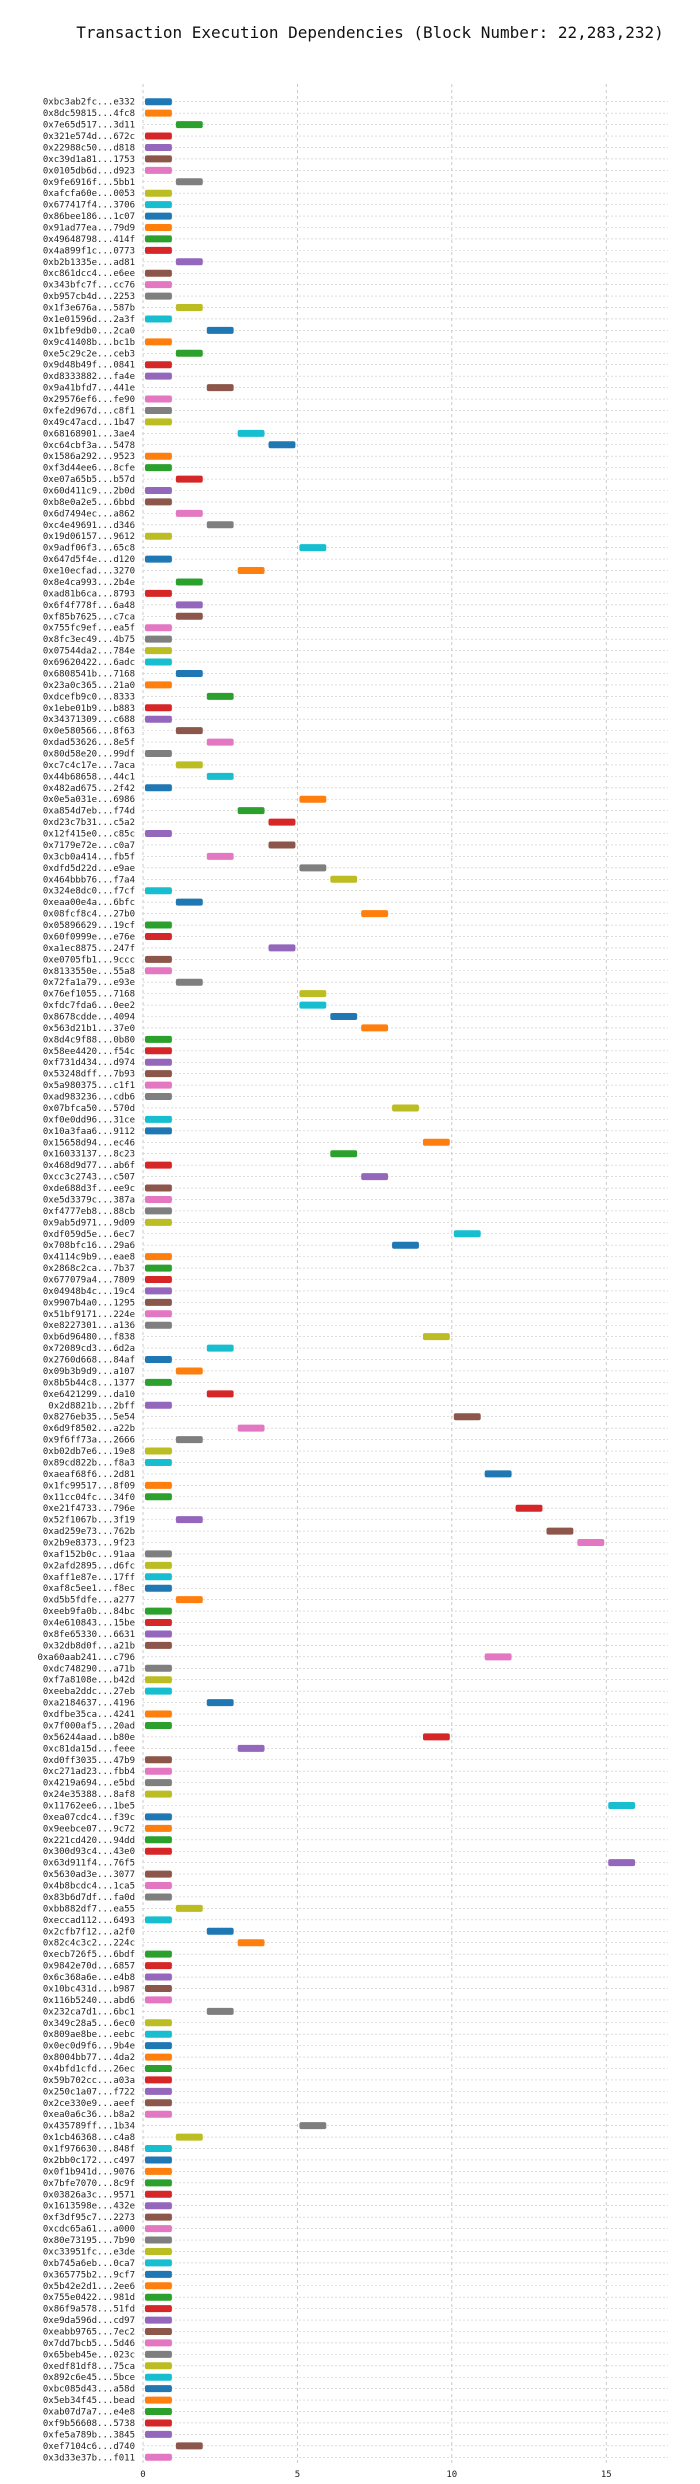 Image resolution: width=700 pixels, height=2484 pixels. Describe the element at coordinates (375, 2475) in the screenshot. I see `x-tick-labels: 0 5 10 15` at that location.